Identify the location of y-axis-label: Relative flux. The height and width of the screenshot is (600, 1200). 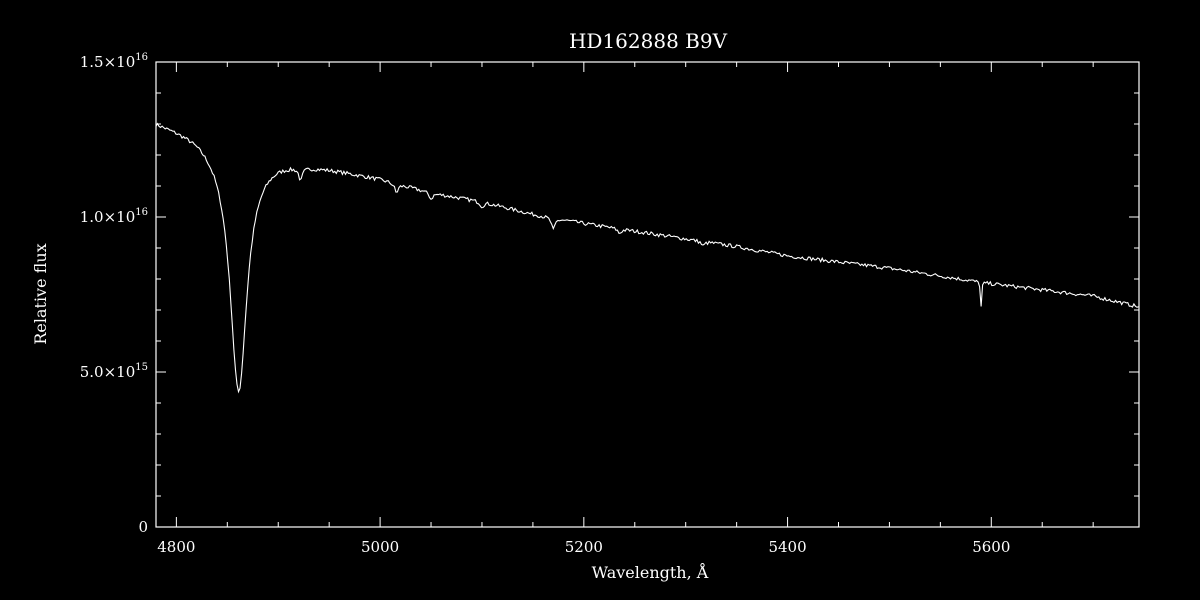
(40, 293).